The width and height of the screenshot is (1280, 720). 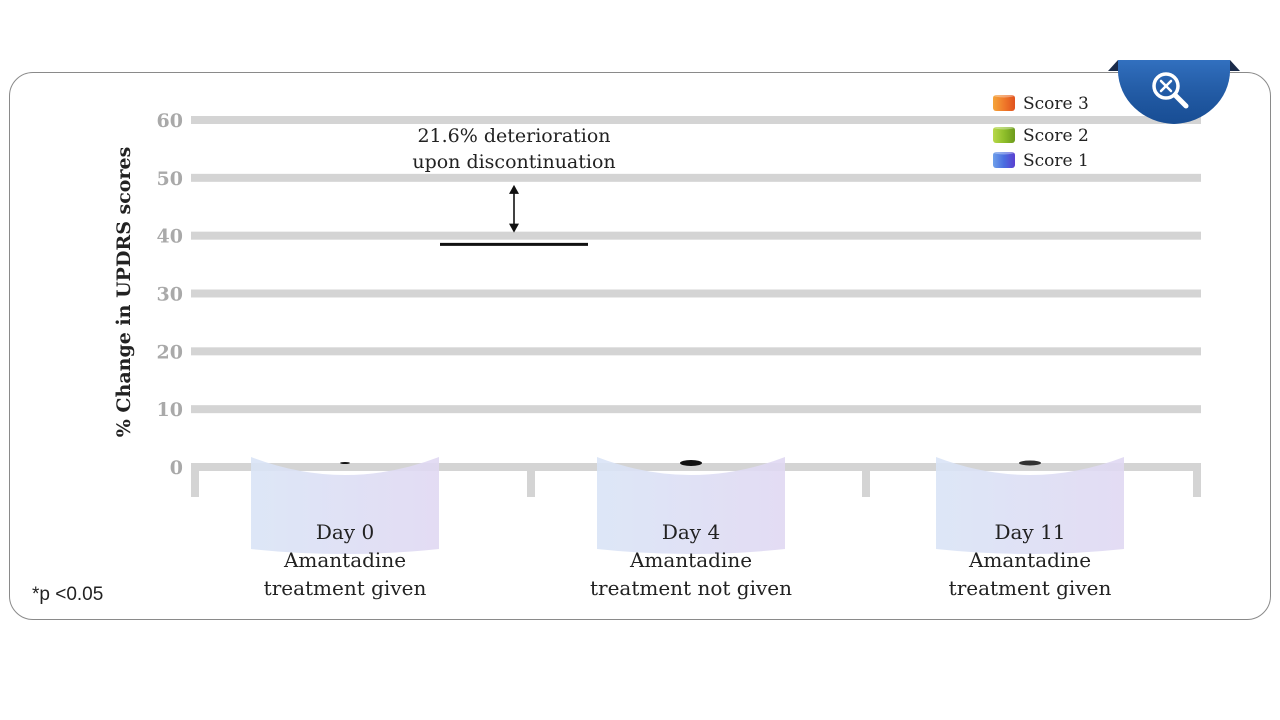 I want to click on annotation: 21.6% deterioration upon discontinuation, so click(x=514, y=185).